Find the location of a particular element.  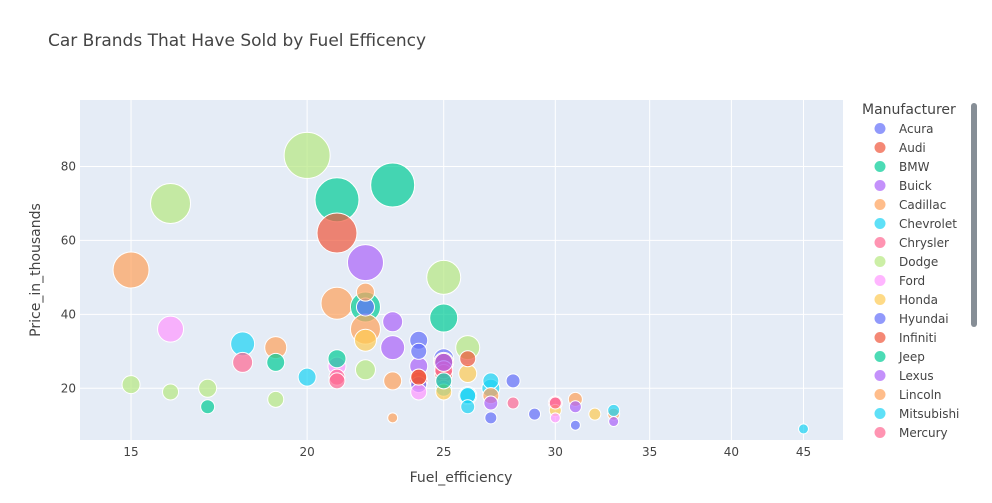

legend-label: Ford is located at coordinates (912, 281).